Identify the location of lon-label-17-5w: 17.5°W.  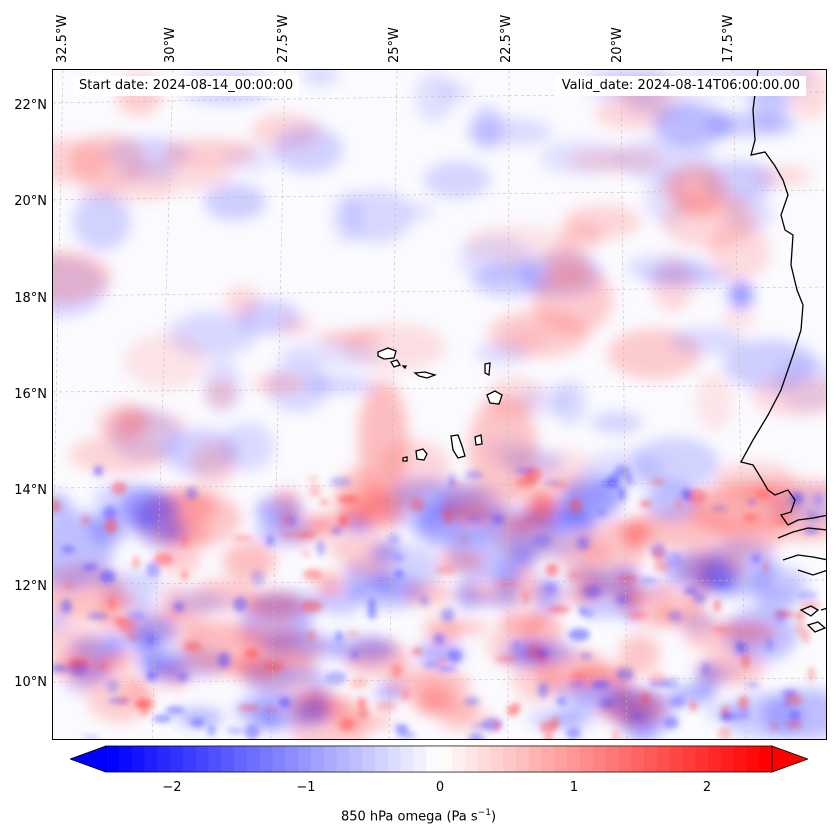
(728, 38).